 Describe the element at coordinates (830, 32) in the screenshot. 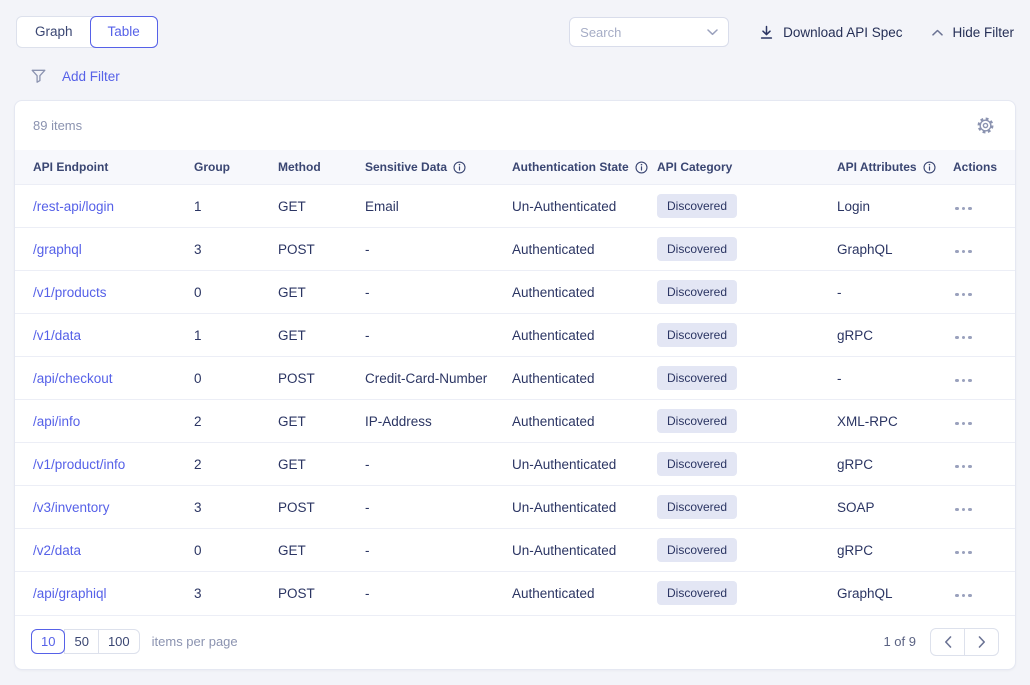

I see `download-api-spec-button: Download API Spec` at that location.